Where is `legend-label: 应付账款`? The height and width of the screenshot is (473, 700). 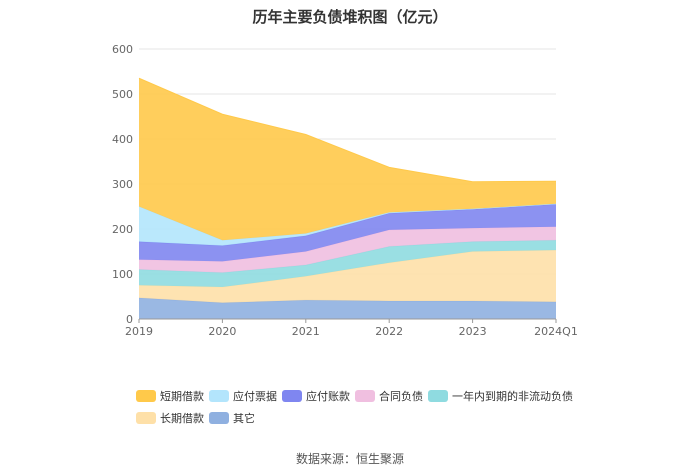
legend-label: 应付账款 is located at coordinates (328, 396).